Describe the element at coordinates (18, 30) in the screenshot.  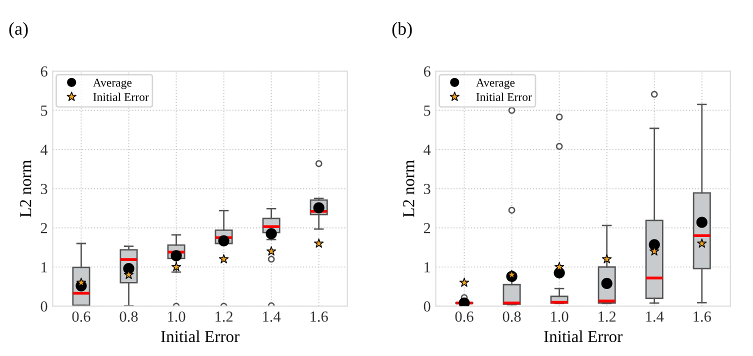
I see `chart-title: (a)` at that location.